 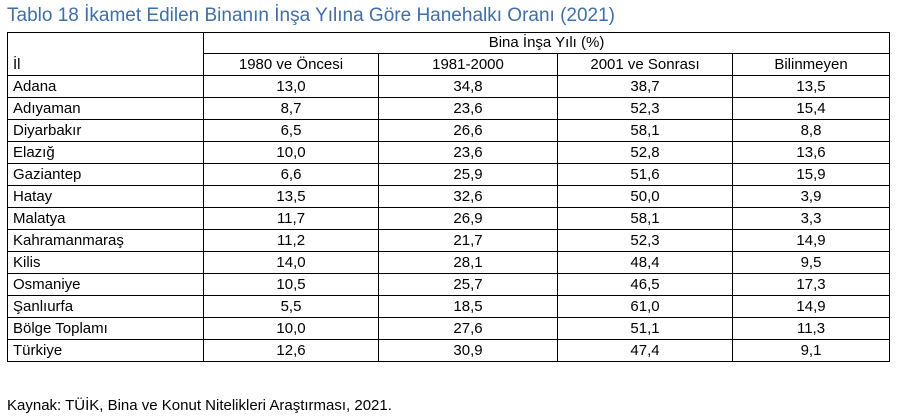 I want to click on value-cell: 32,6, so click(x=468, y=196).